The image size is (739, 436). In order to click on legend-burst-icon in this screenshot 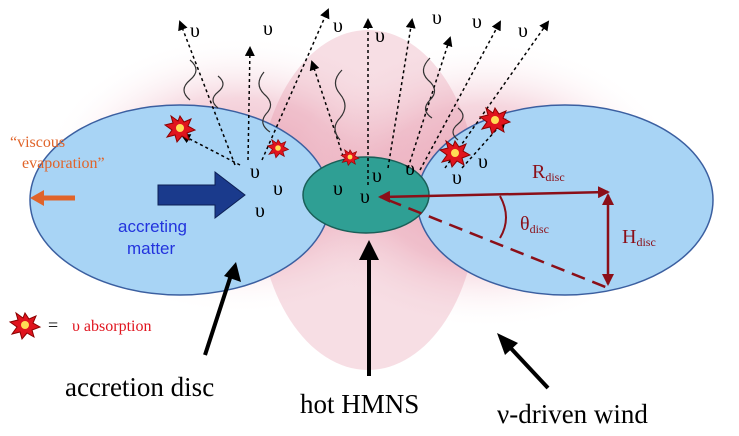, I will do `click(25, 326)`.